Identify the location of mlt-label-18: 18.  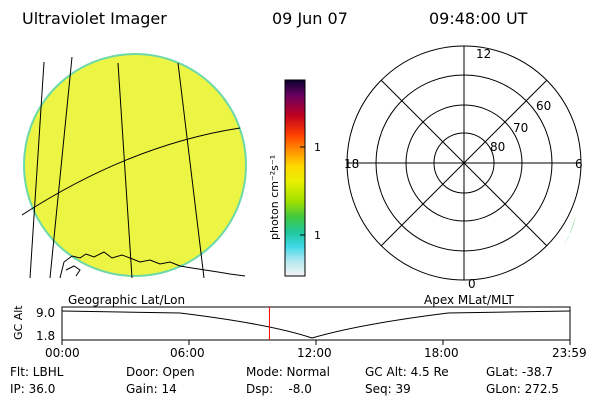
(351, 164).